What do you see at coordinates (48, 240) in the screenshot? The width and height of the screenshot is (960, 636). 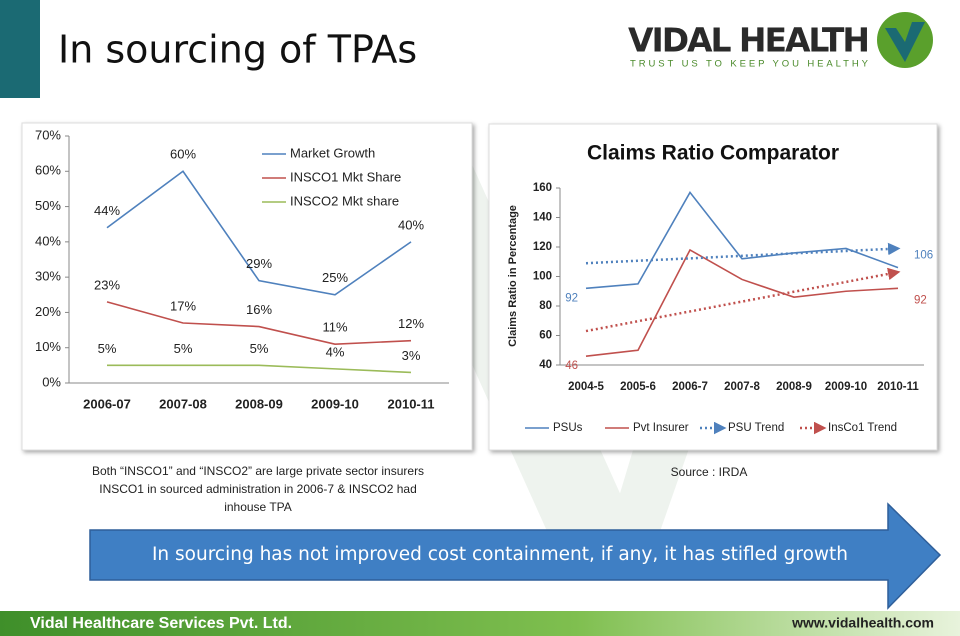 I see `y-tick-label: 40%` at bounding box center [48, 240].